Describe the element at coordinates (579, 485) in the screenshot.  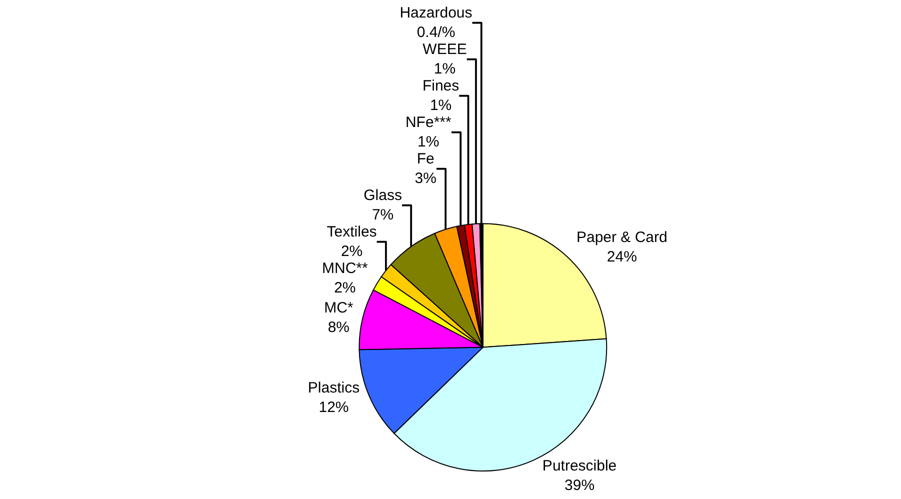
I see `data-label: 39%` at that location.